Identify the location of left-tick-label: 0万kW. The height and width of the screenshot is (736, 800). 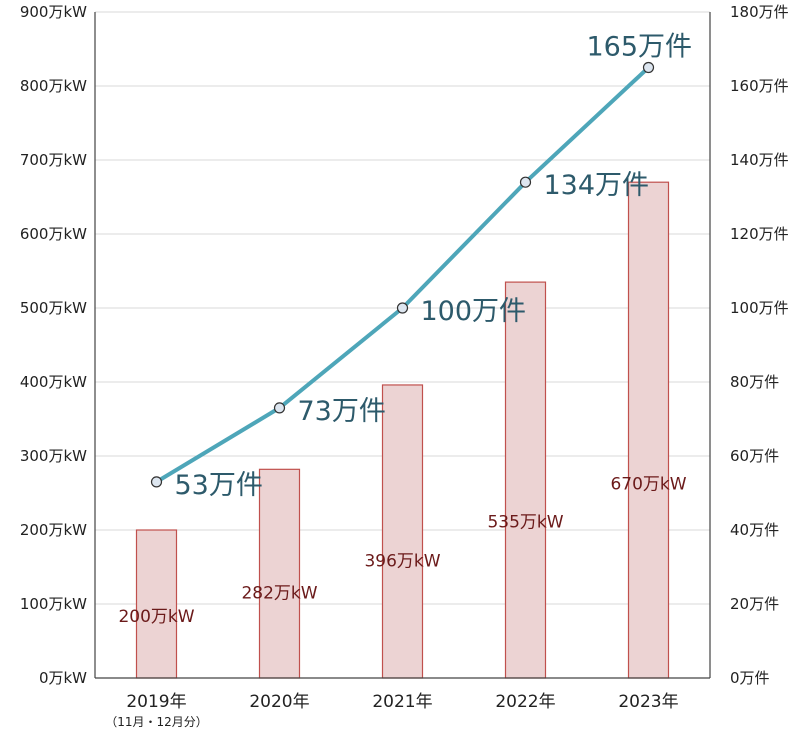
(63, 678).